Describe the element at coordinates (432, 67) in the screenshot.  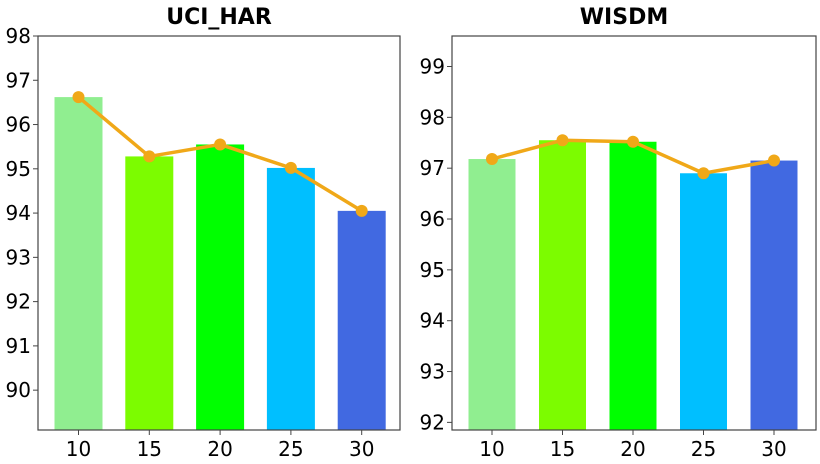
I see `y-tick-label: 99` at that location.